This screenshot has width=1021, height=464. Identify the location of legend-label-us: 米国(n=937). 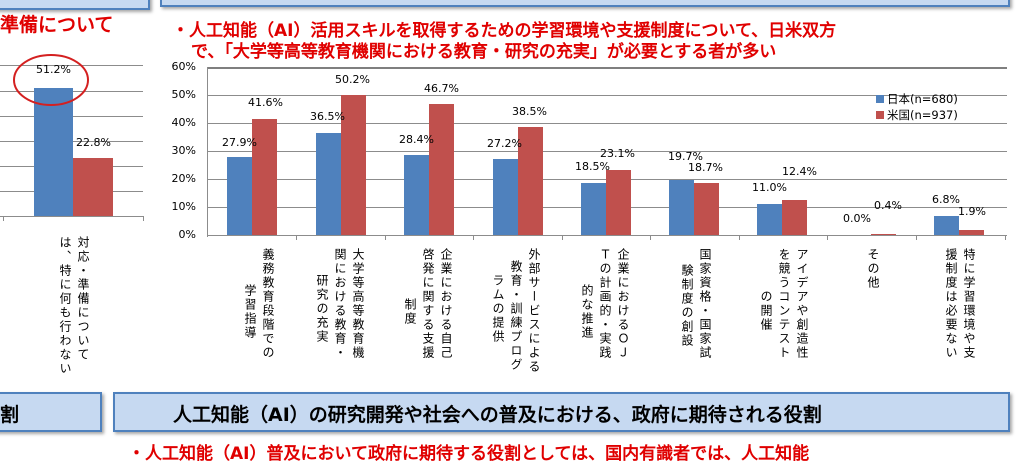
(922, 115).